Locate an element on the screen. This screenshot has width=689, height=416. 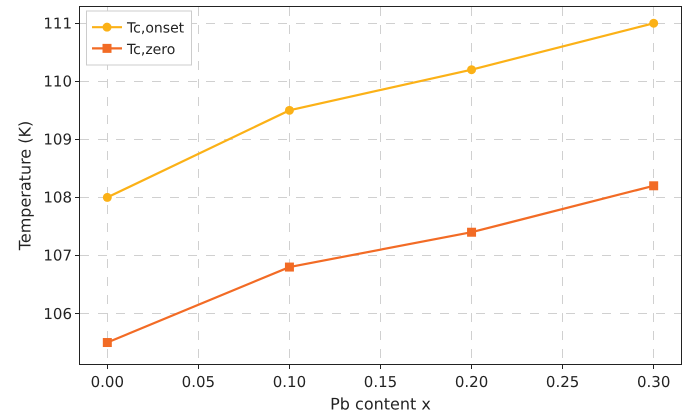
x-tick-label: 0.15 is located at coordinates (381, 382).